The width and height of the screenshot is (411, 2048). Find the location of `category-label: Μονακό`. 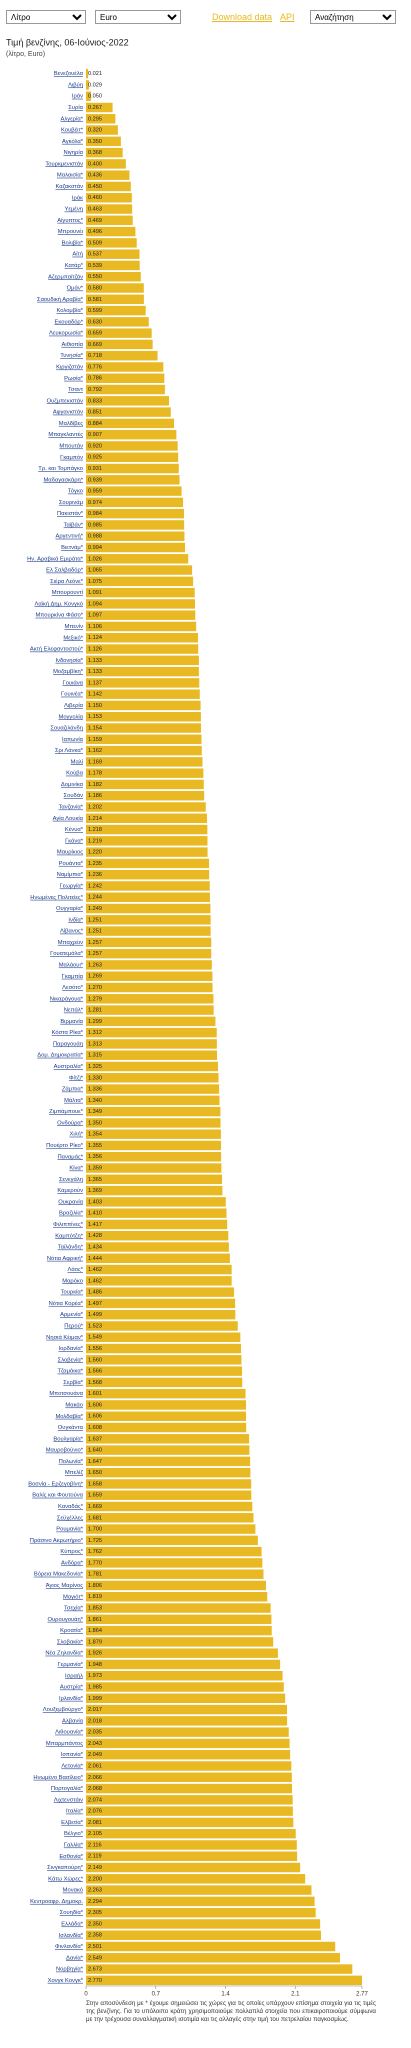

category-label: Μονακό is located at coordinates (73, 1890).